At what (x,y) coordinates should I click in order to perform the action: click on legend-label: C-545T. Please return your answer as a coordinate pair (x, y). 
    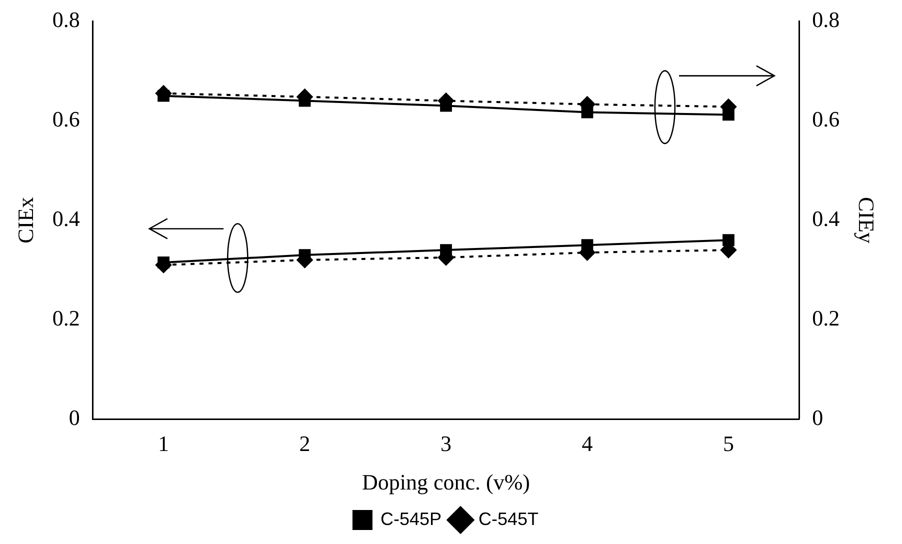
    Looking at the image, I should click on (508, 518).